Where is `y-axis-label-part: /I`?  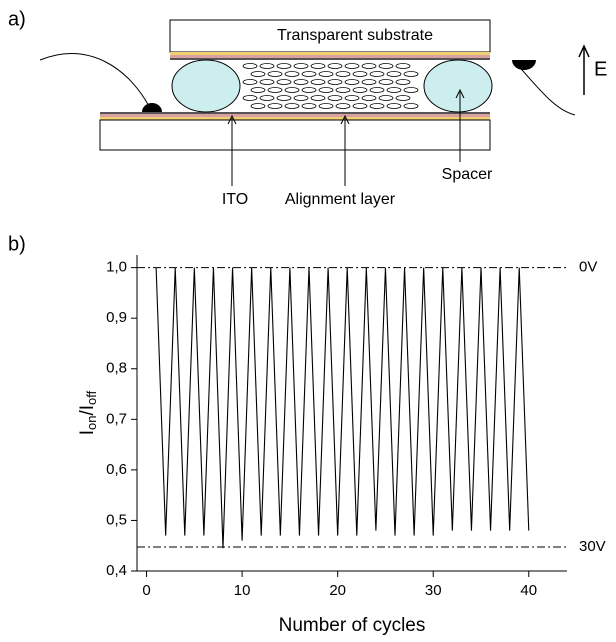
y-axis-label-part: /I is located at coordinates (87, 410).